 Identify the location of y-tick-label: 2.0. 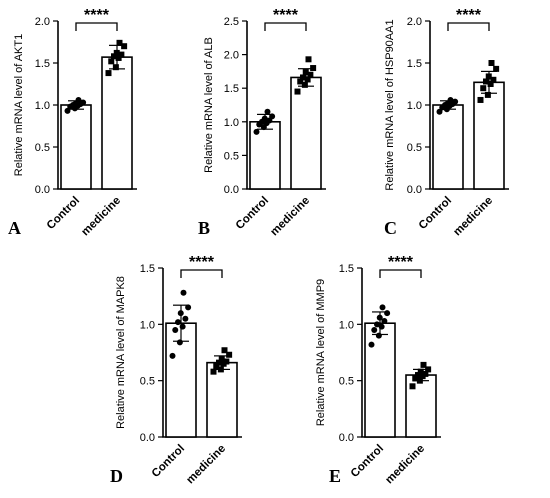
(231, 56).